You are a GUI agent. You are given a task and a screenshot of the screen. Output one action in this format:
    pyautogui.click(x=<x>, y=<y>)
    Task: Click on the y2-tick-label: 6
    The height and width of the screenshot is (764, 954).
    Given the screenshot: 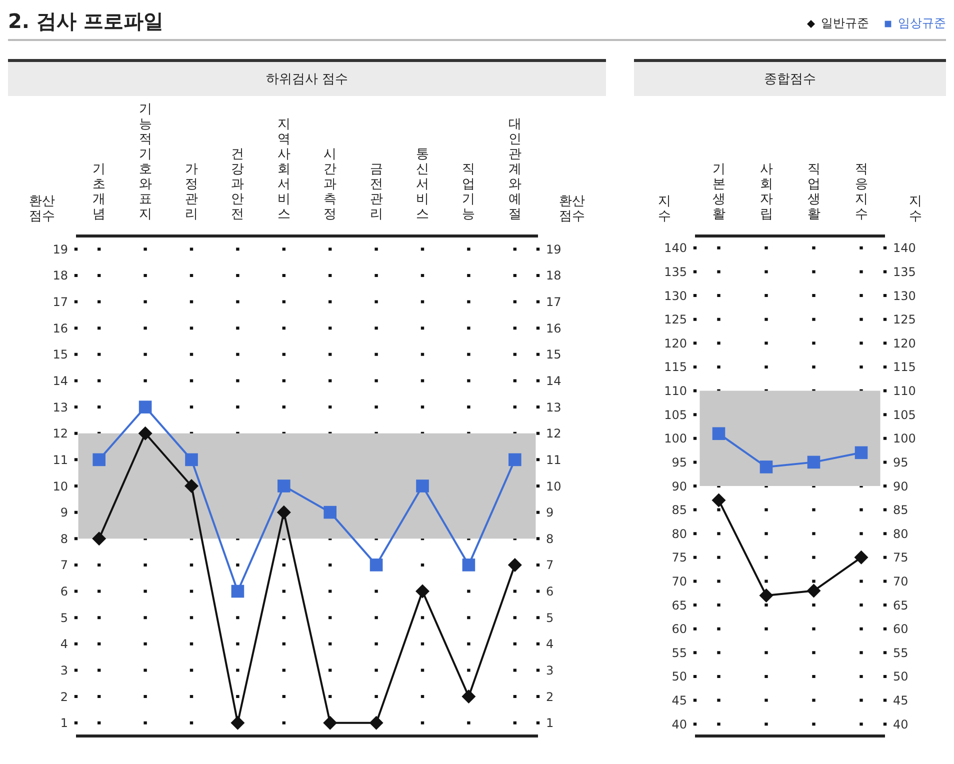 What is the action you would take?
    pyautogui.click(x=550, y=591)
    